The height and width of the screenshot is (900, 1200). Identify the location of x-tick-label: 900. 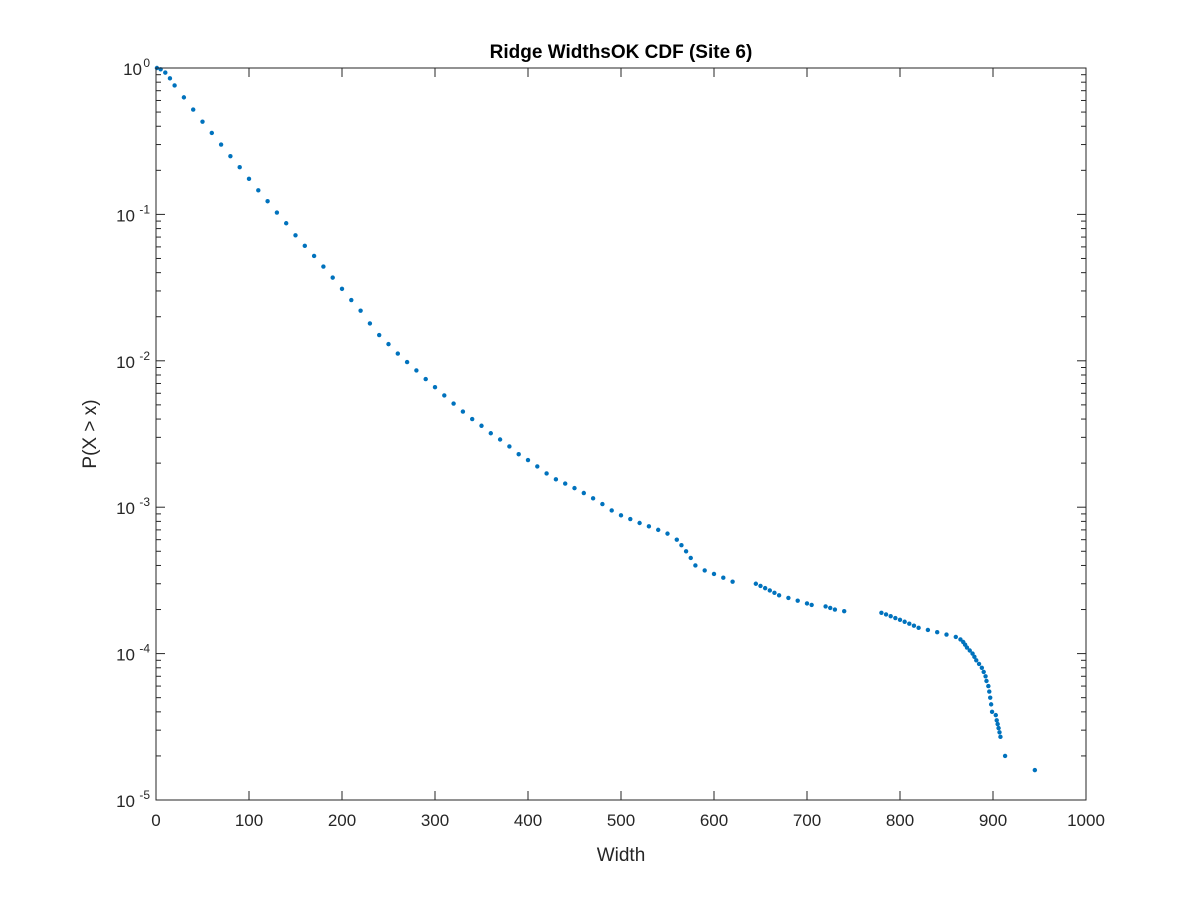
(993, 820).